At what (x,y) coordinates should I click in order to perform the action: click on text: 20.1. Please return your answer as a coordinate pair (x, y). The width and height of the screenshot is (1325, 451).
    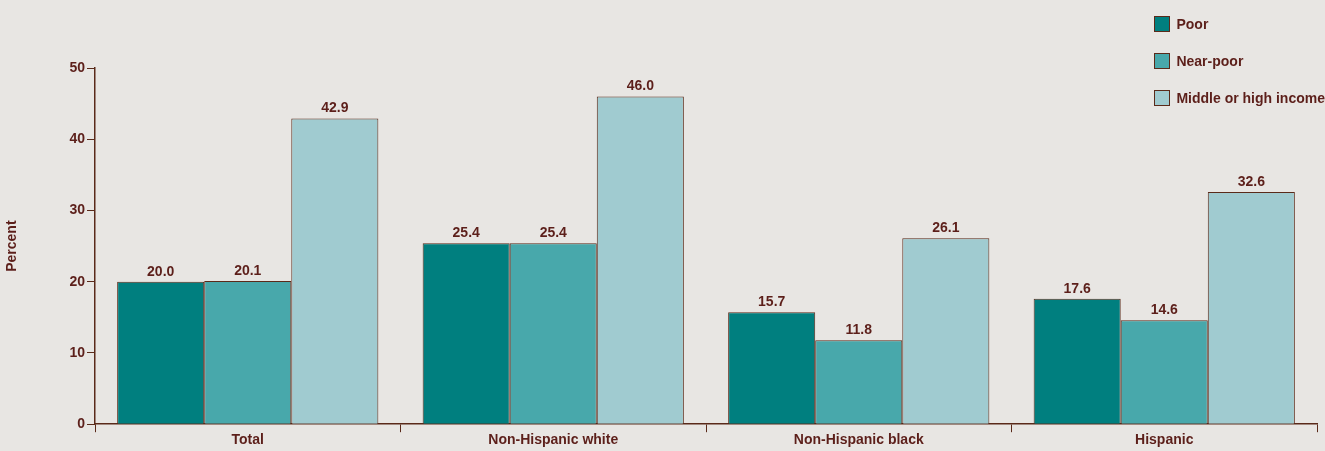
    Looking at the image, I should click on (248, 269).